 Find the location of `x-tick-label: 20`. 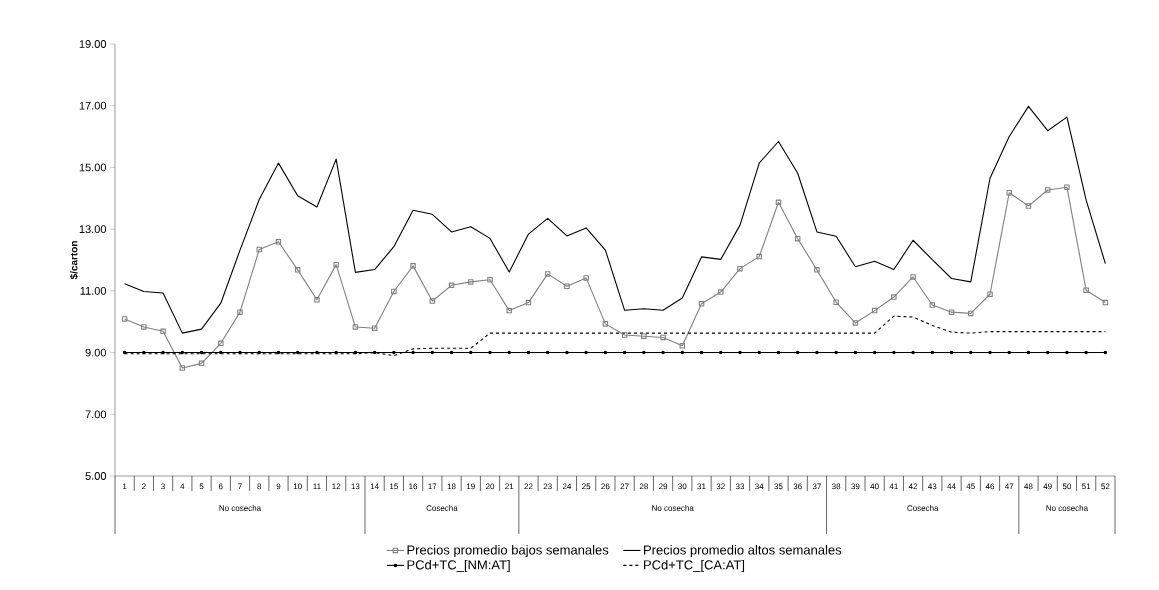

x-tick-label: 20 is located at coordinates (490, 486).